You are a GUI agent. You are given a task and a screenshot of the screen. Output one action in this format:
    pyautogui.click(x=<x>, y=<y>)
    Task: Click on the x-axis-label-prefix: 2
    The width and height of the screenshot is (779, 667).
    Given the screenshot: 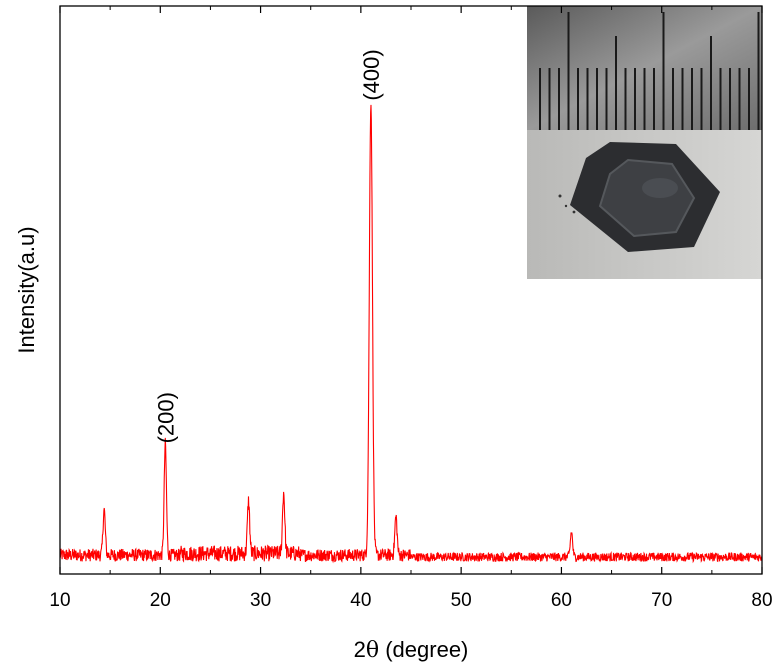 What is the action you would take?
    pyautogui.click(x=360, y=649)
    